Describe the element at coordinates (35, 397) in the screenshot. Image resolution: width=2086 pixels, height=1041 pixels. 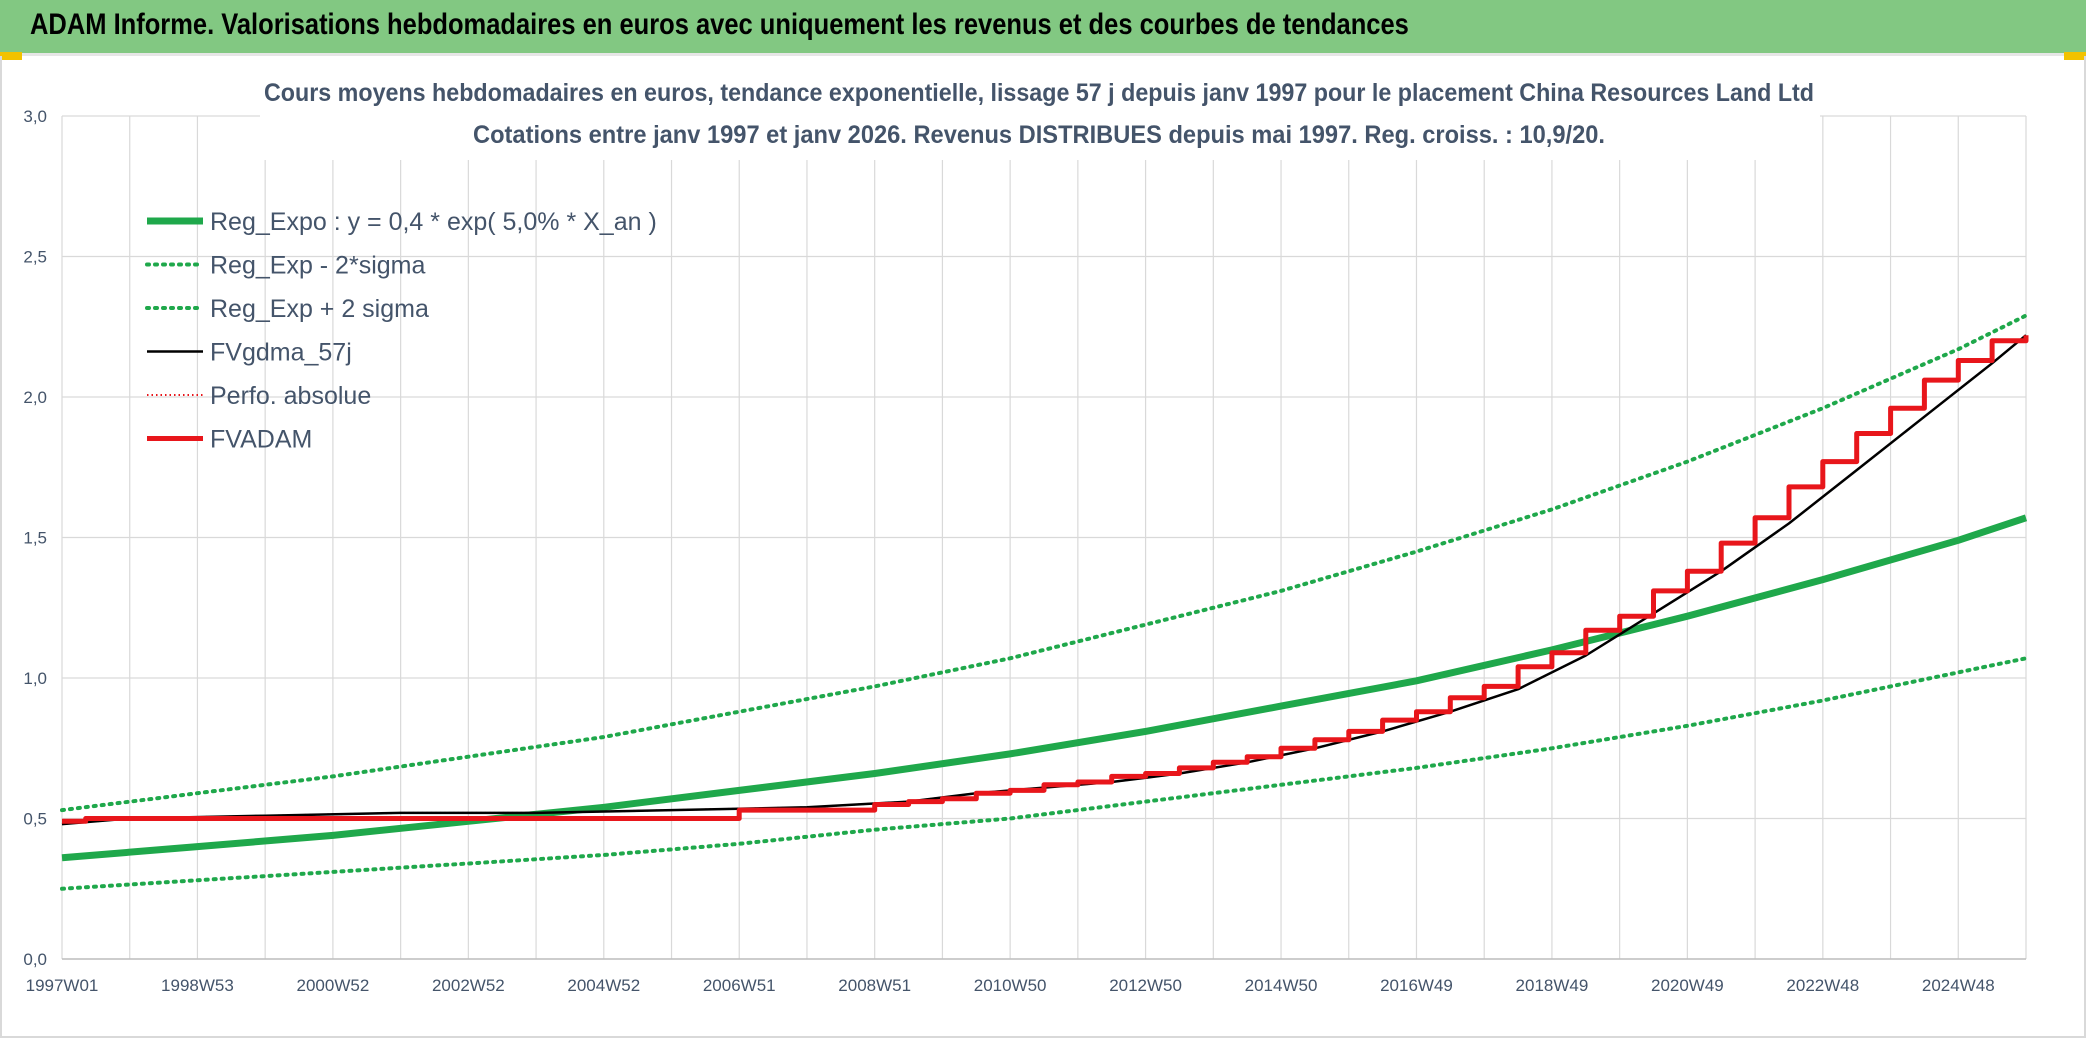
I see `y-tick-label: 2,0` at that location.